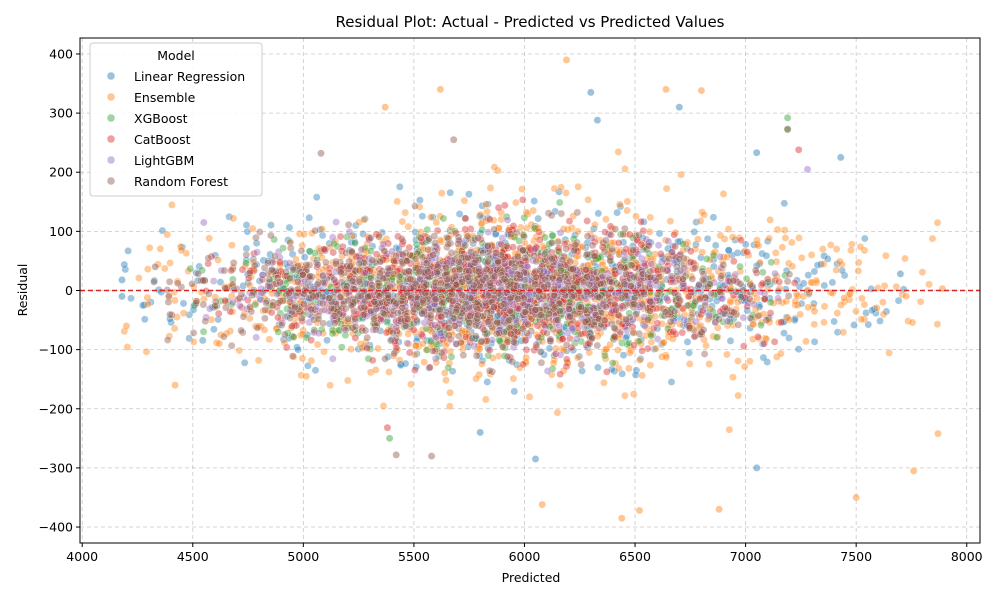 The width and height of the screenshot is (1000, 600). I want to click on x-tick-label: 6000, so click(525, 556).